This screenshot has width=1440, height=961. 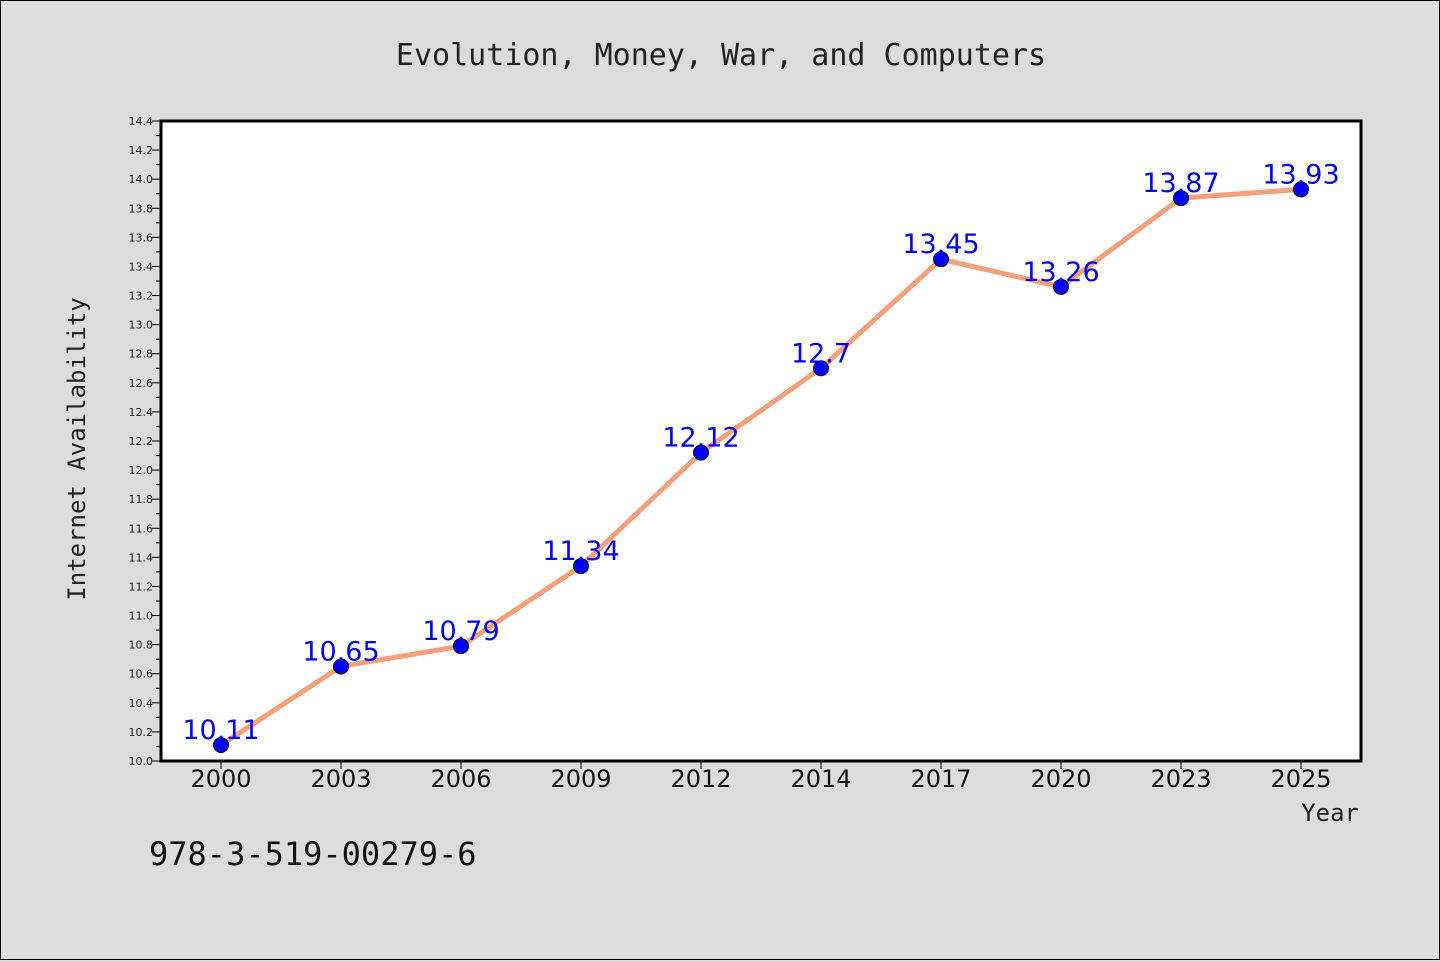 I want to click on x-tick-label: 2025, so click(x=1300, y=779).